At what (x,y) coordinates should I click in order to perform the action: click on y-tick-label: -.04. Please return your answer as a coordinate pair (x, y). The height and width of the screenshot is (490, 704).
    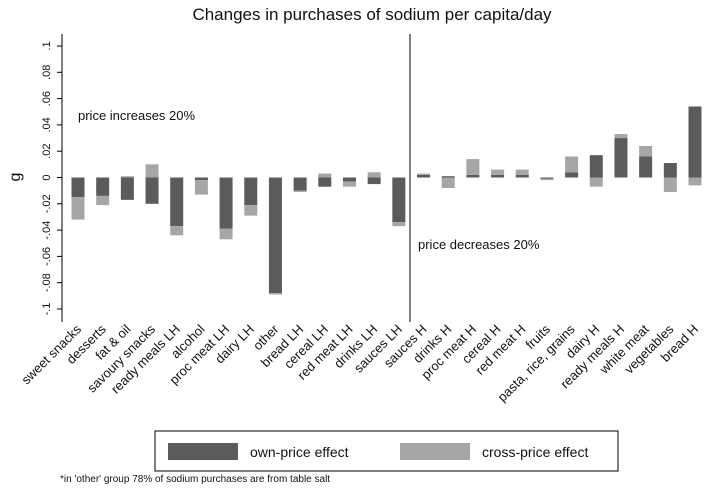
    Looking at the image, I should click on (47, 230).